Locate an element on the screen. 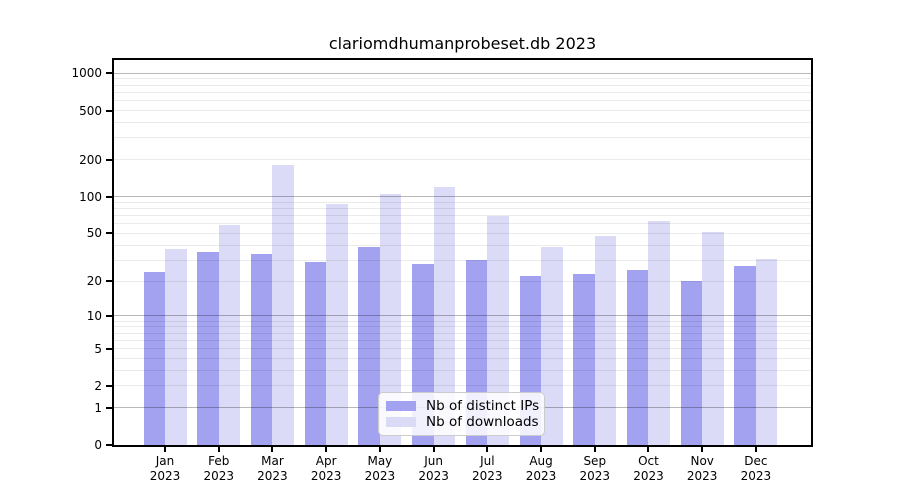 The width and height of the screenshot is (900, 500). bar-downloads-mar is located at coordinates (283, 305).